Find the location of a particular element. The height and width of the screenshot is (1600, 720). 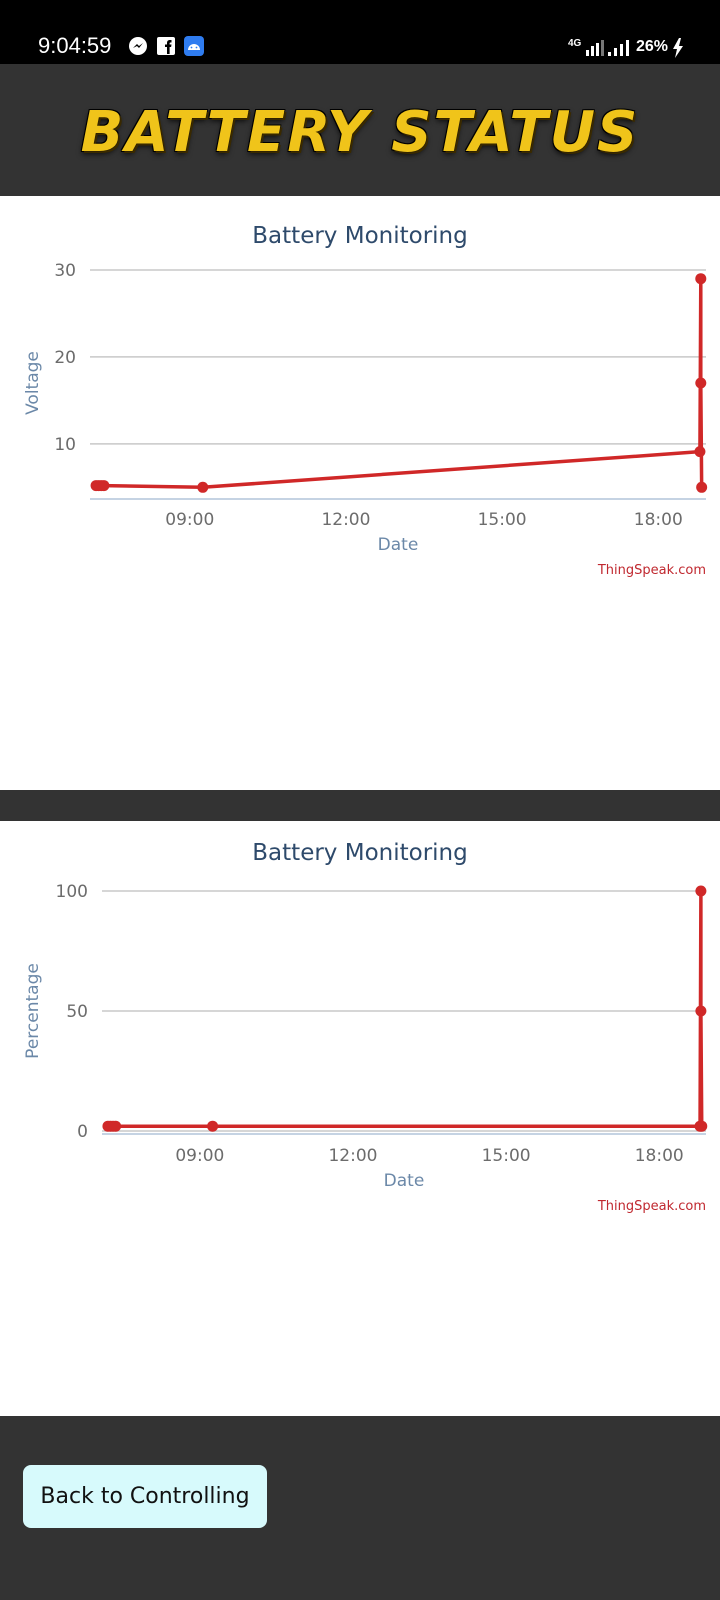

android-app-icon is located at coordinates (194, 46).